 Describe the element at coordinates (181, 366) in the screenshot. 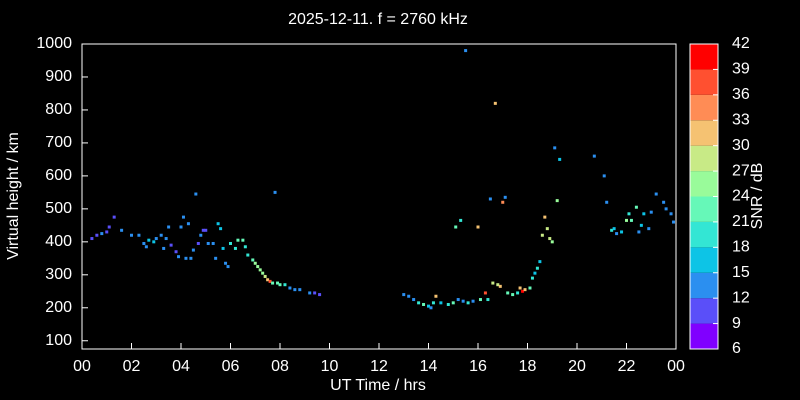

I see `x-tick-label: 04` at that location.